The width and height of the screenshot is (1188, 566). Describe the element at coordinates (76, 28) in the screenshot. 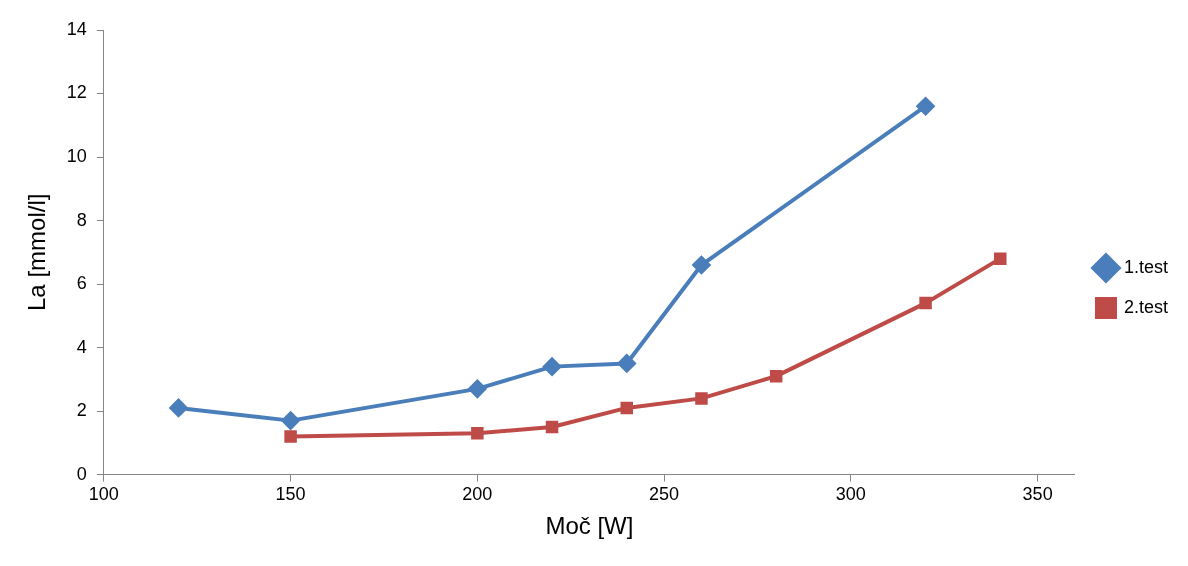

I see `y-tick-label: 14` at that location.